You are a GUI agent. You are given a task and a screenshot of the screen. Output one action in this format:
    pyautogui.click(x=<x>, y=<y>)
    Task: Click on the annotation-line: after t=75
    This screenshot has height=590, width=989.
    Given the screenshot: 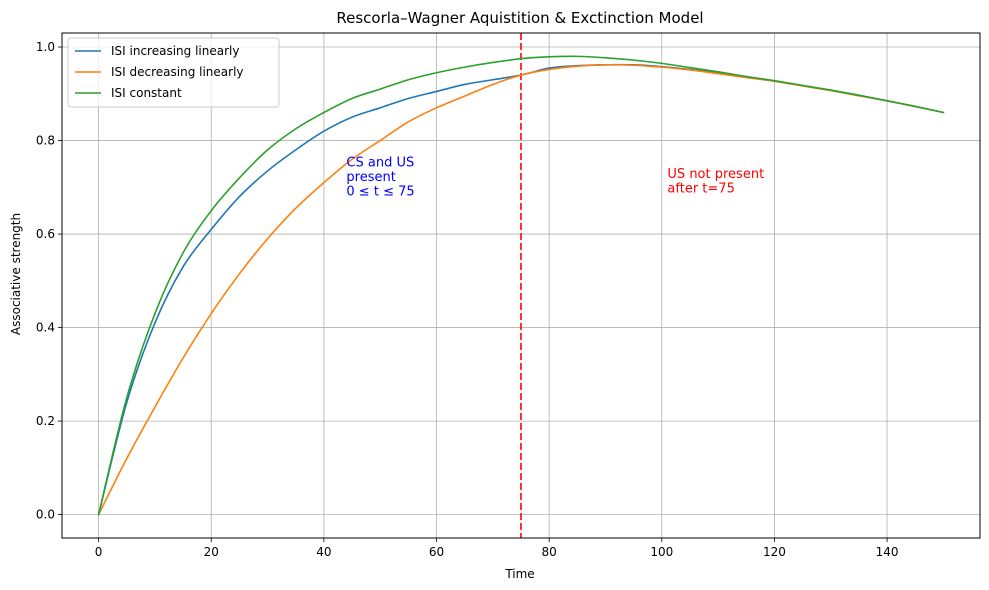 What is the action you would take?
    pyautogui.click(x=700, y=188)
    